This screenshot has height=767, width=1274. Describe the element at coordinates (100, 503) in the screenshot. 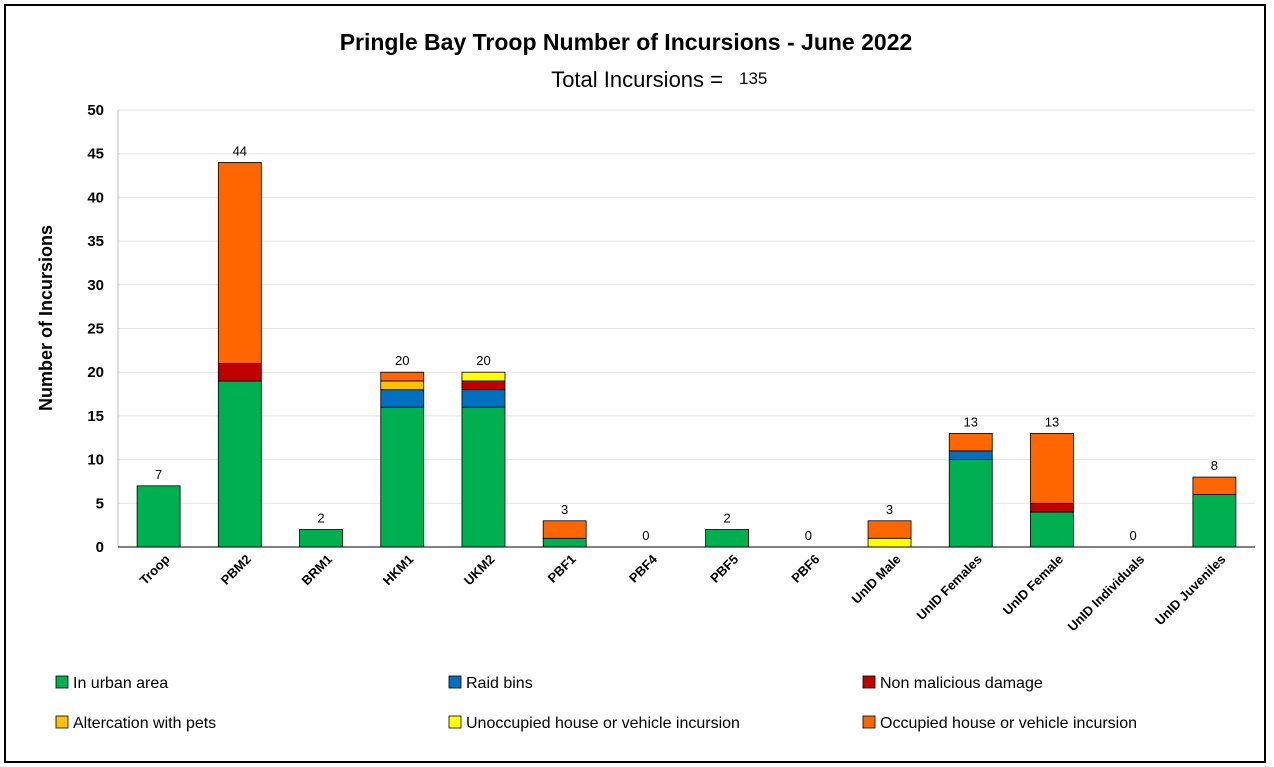

I see `y-tick-label: 5` at that location.